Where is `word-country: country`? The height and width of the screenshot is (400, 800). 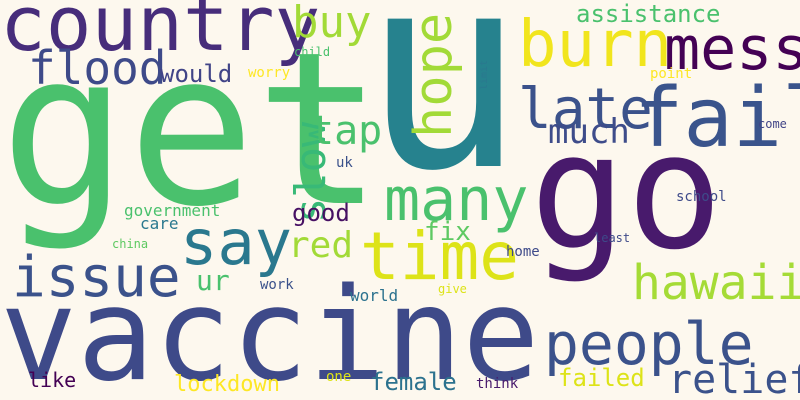 word-country: country is located at coordinates (160, 34).